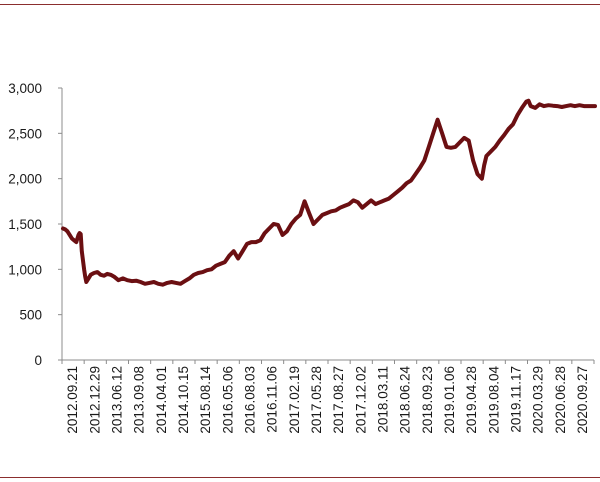 This screenshot has width=600, height=482. I want to click on x-tick-label: 2019.04.28, so click(471, 400).